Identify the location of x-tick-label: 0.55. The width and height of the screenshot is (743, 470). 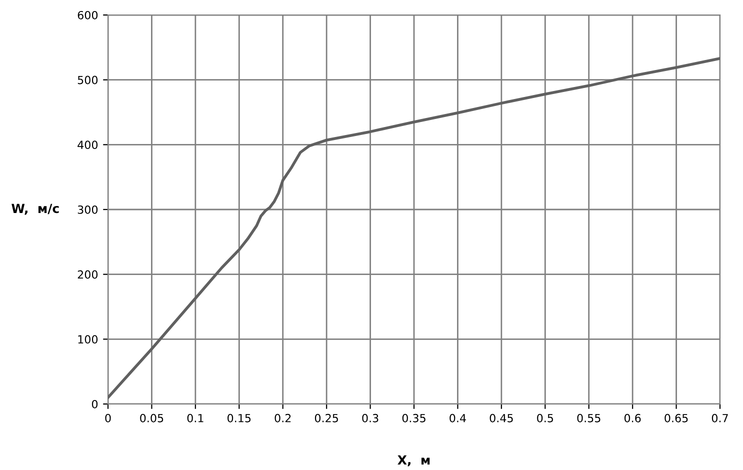
(588, 418).